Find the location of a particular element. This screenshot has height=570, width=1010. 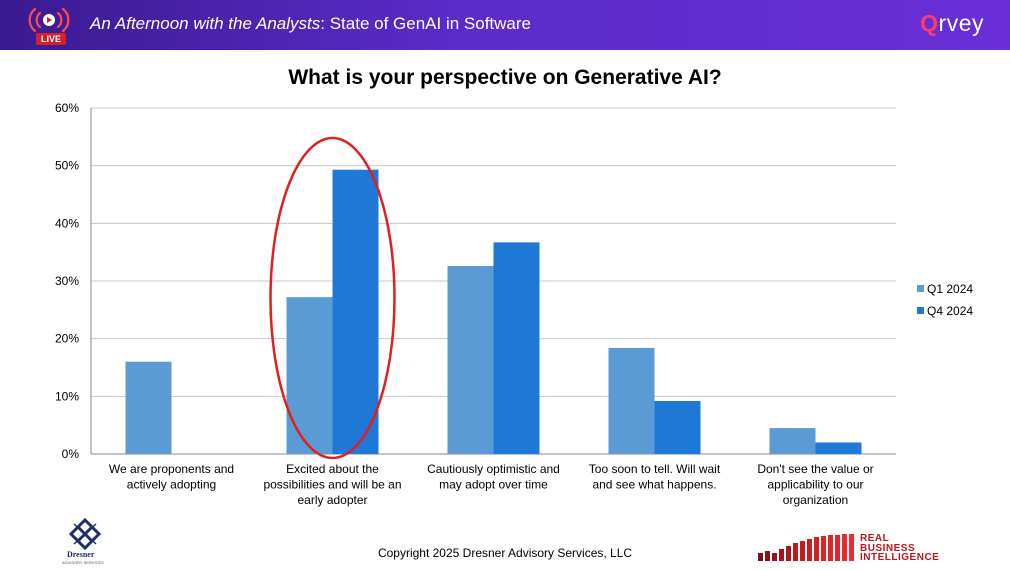

rbi-logo: REAL BUSINESS INTELLIGENCE is located at coordinates (863, 549).